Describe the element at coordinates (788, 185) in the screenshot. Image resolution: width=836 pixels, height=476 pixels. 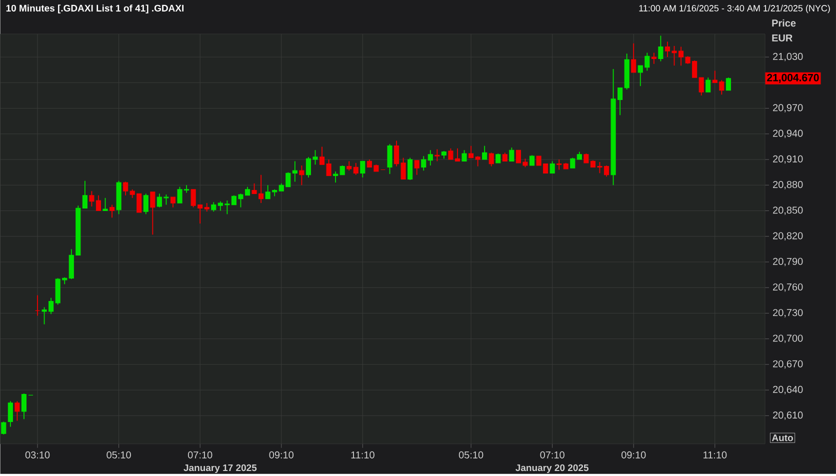
I see `y-tick-label: 20,880` at that location.